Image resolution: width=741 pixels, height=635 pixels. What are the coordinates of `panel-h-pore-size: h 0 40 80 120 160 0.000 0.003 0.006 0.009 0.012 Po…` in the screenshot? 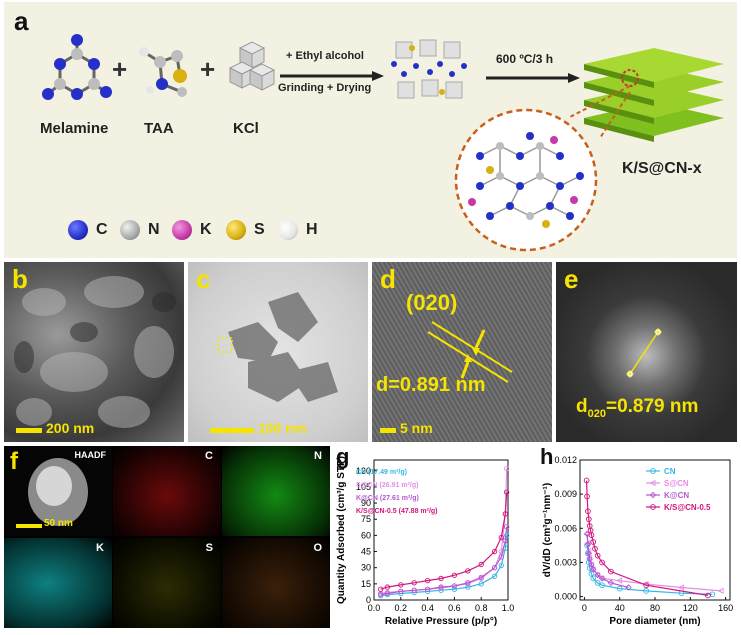 It's located at (638, 537).